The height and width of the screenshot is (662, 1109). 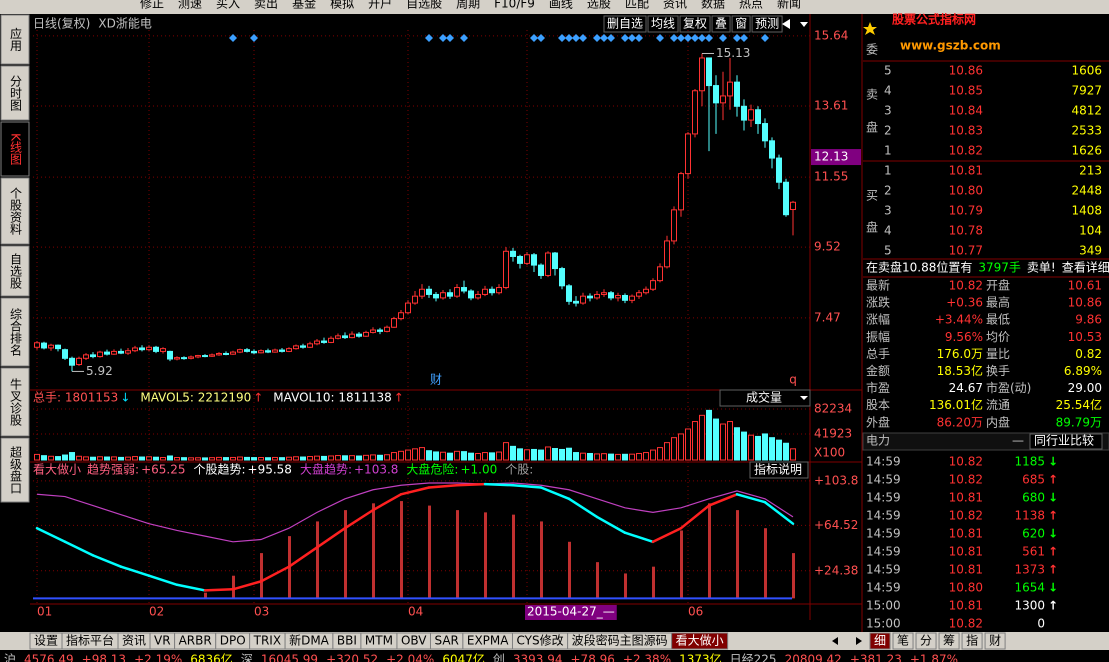 What do you see at coordinates (342, 5) in the screenshot?
I see `menu-item: 模拟` at bounding box center [342, 5].